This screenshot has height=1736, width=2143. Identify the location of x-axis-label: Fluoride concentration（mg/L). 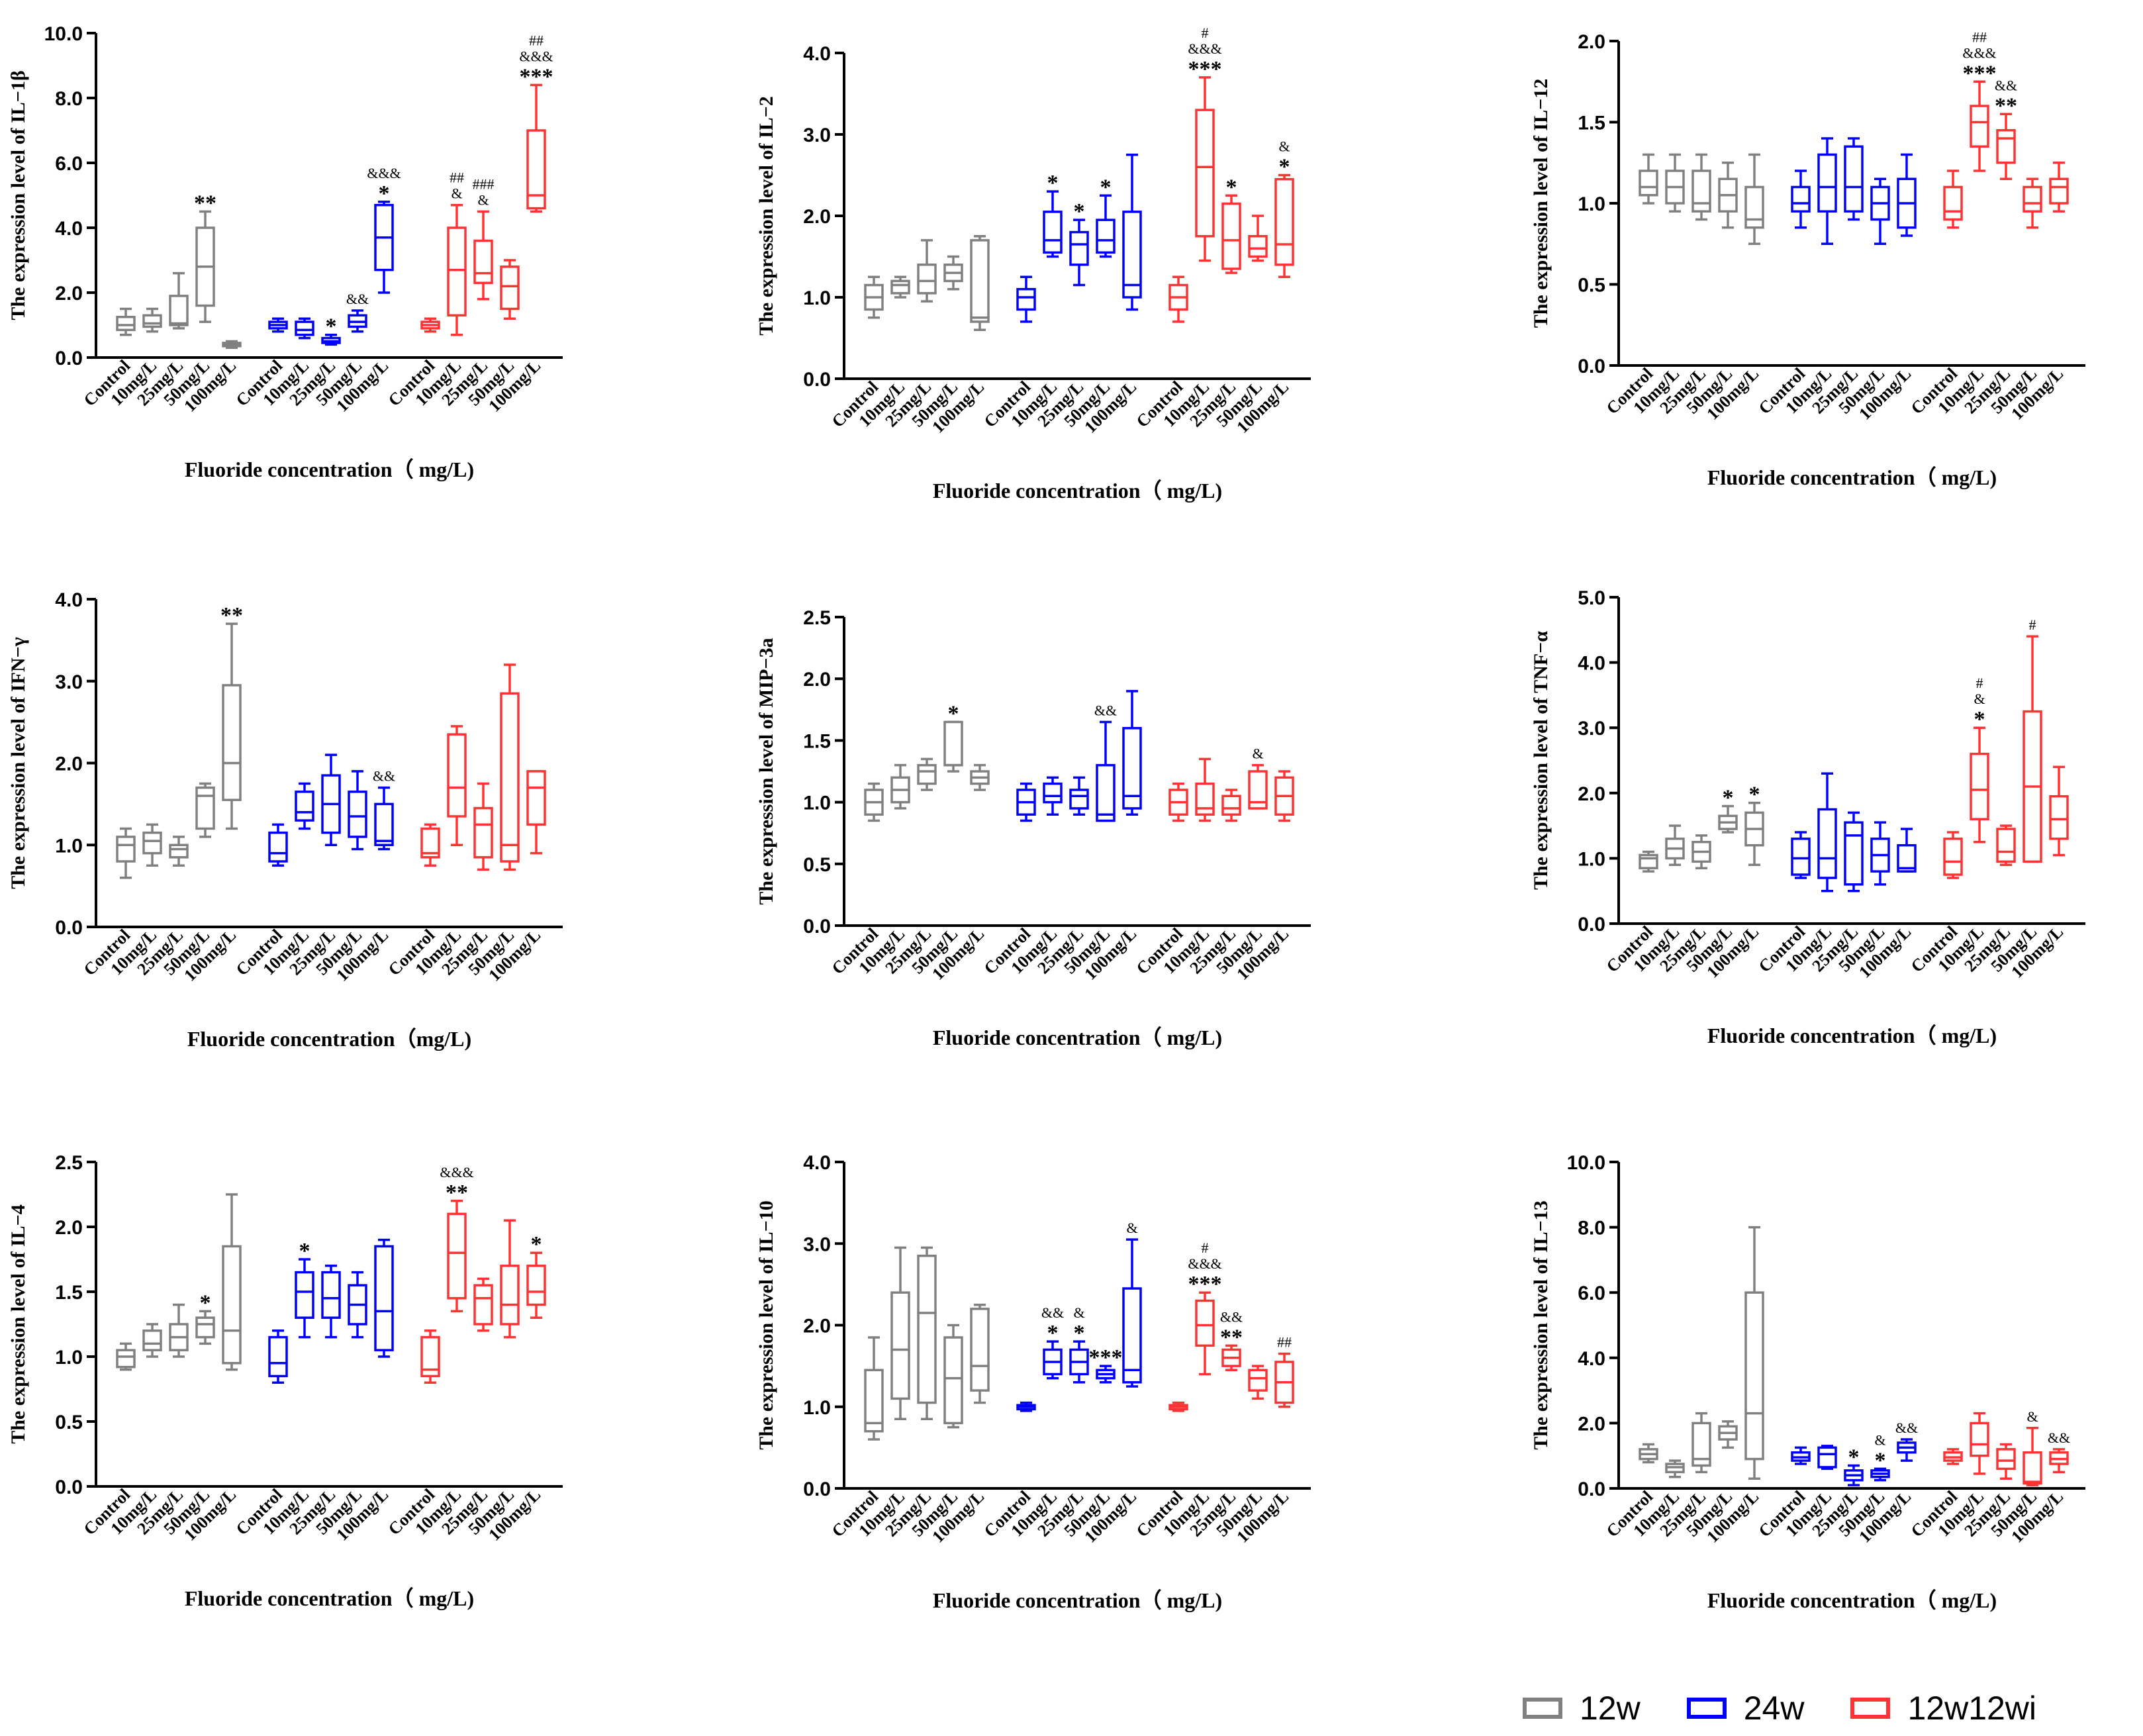
(329, 1039).